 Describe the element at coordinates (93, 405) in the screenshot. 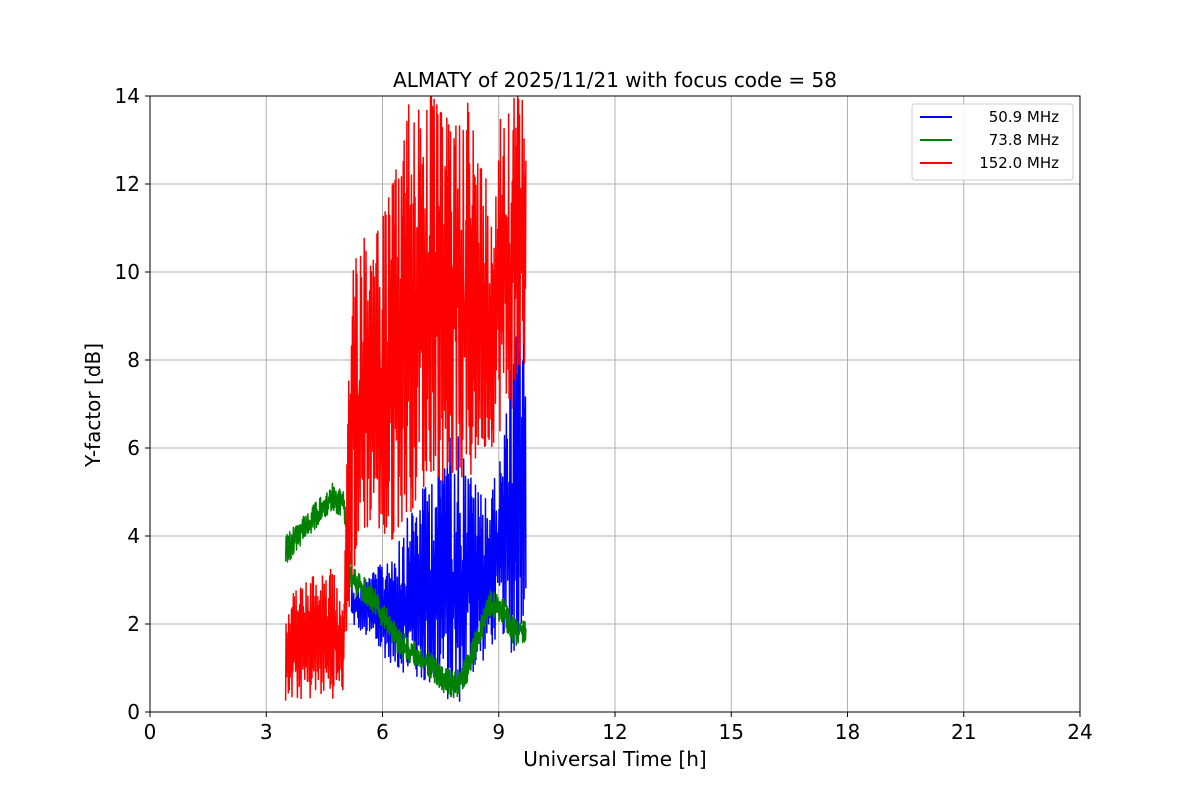

I see `y-axis-label: Y-factor [dB]` at that location.